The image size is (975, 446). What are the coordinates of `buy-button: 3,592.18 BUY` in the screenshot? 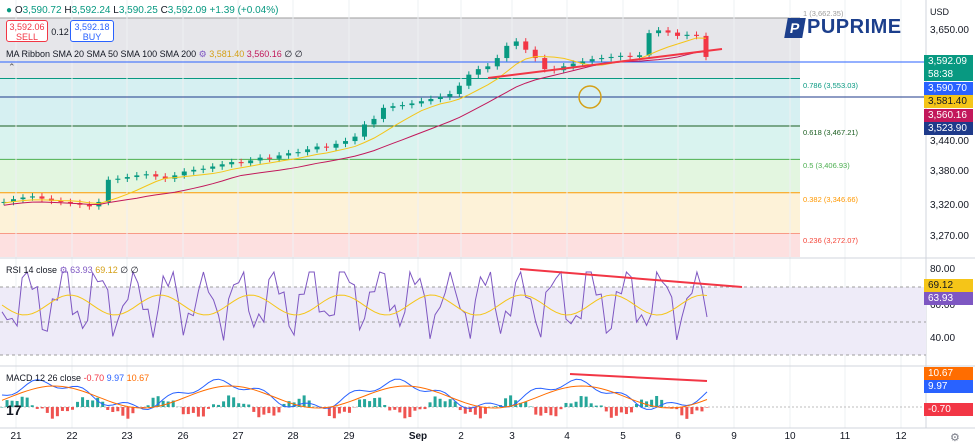 It's located at (92, 31).